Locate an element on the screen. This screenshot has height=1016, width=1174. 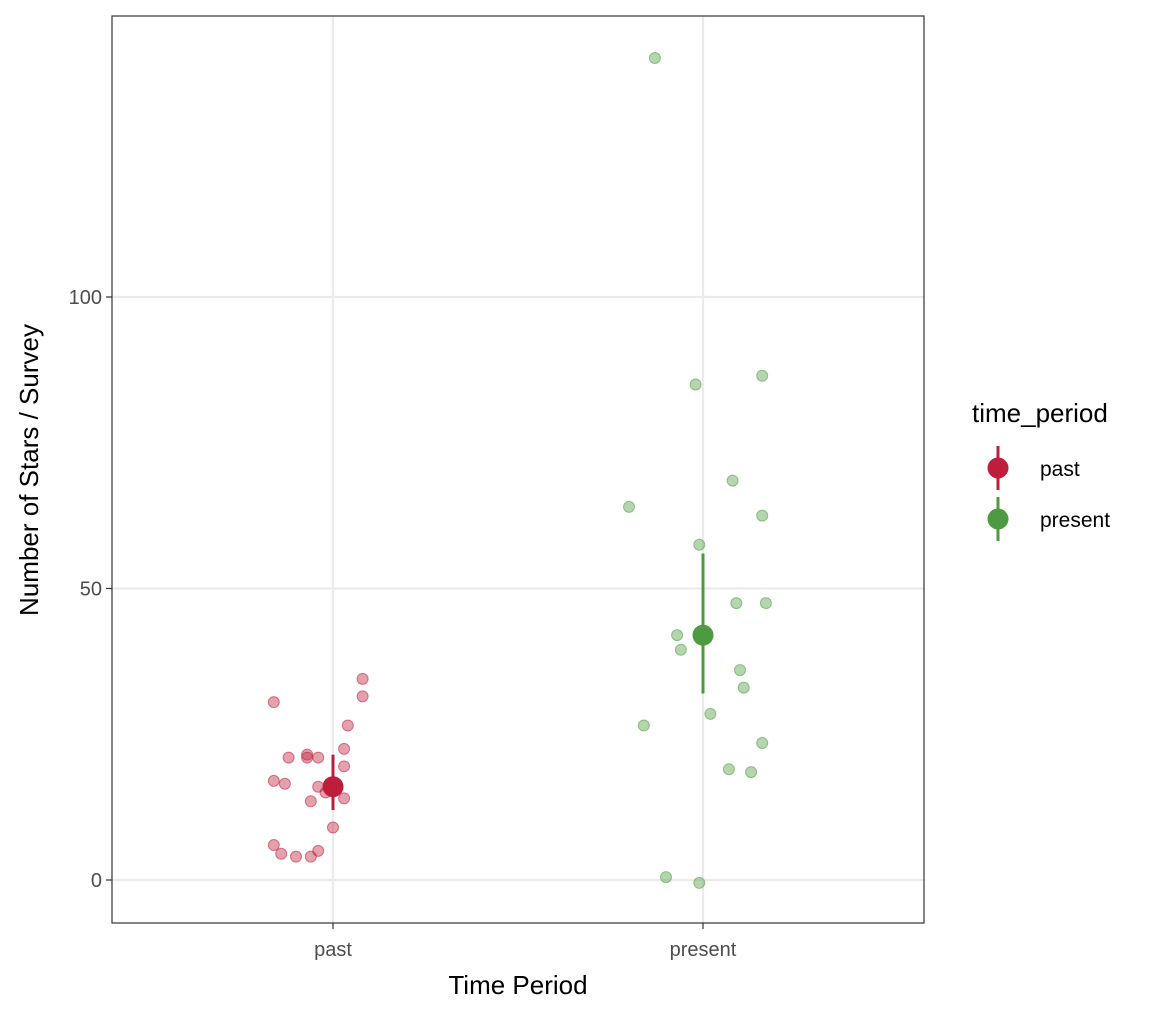
legend-label-present: present is located at coordinates (1075, 520).